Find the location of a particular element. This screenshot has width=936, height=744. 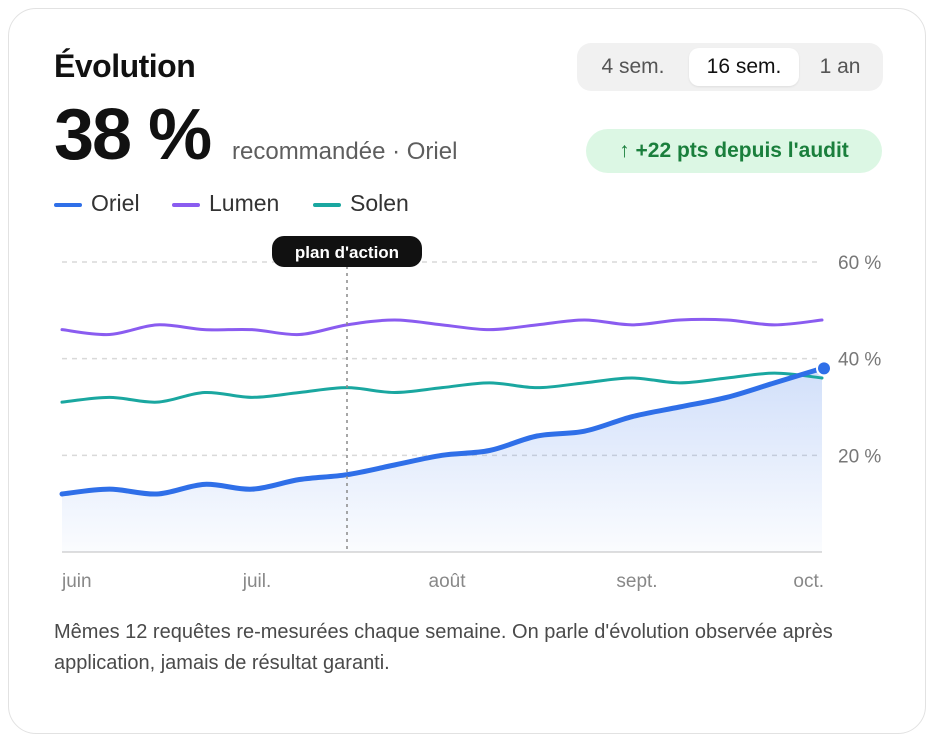

annotation-pill is located at coordinates (347, 251).